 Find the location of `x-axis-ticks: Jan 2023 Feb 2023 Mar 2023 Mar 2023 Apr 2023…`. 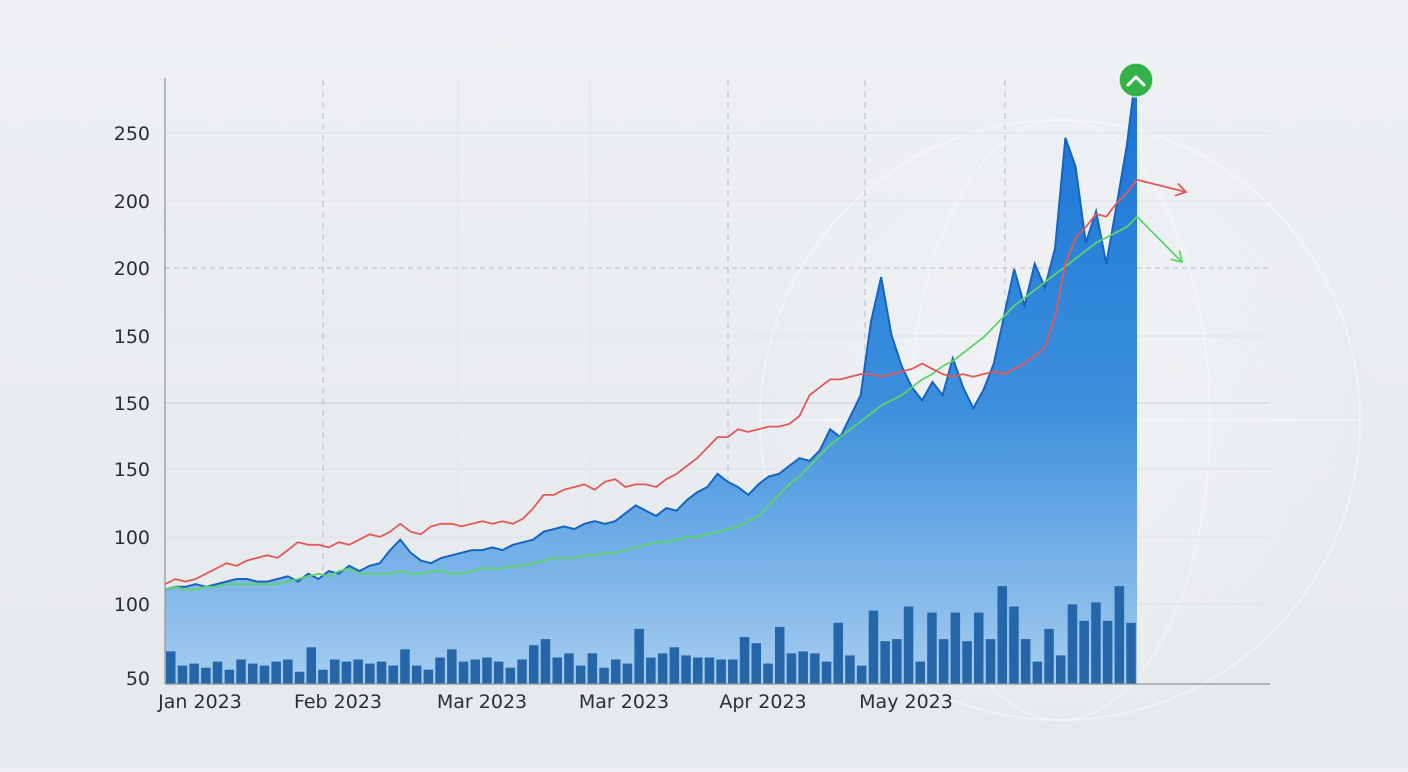

x-axis-ticks: Jan 2023 Feb 2023 Mar 2023 Mar 2023 Apr 2023… is located at coordinates (555, 702).